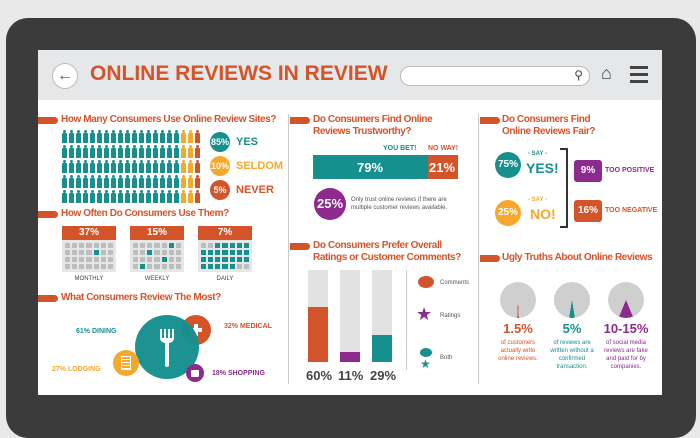  Describe the element at coordinates (572, 328) in the screenshot. I see `truth-pct: 5%` at that location.